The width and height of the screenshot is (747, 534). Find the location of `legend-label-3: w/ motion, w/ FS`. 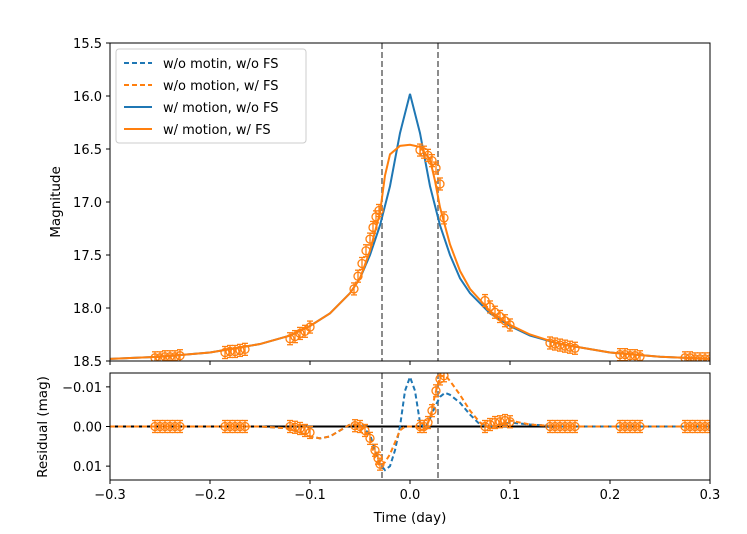

legend-label-3: w/ motion, w/ FS is located at coordinates (217, 130).